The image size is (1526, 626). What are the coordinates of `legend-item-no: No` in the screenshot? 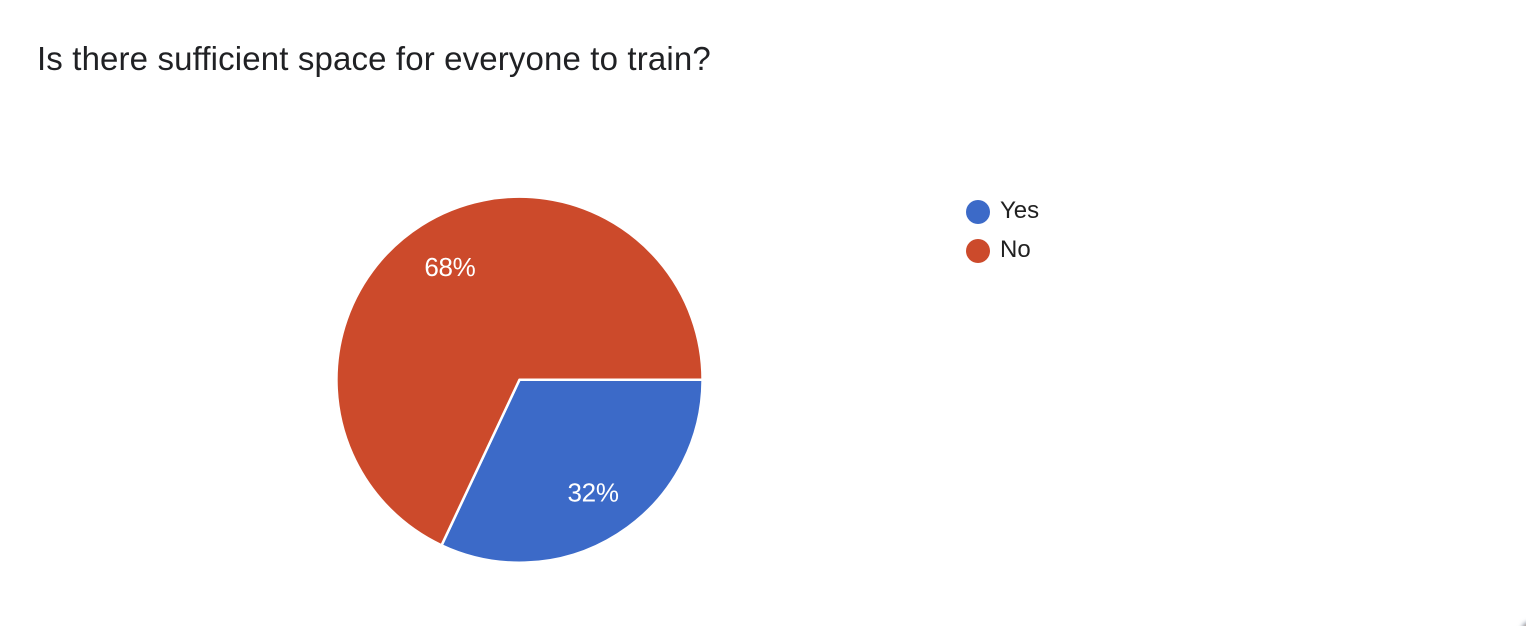 It's located at (1002, 249).